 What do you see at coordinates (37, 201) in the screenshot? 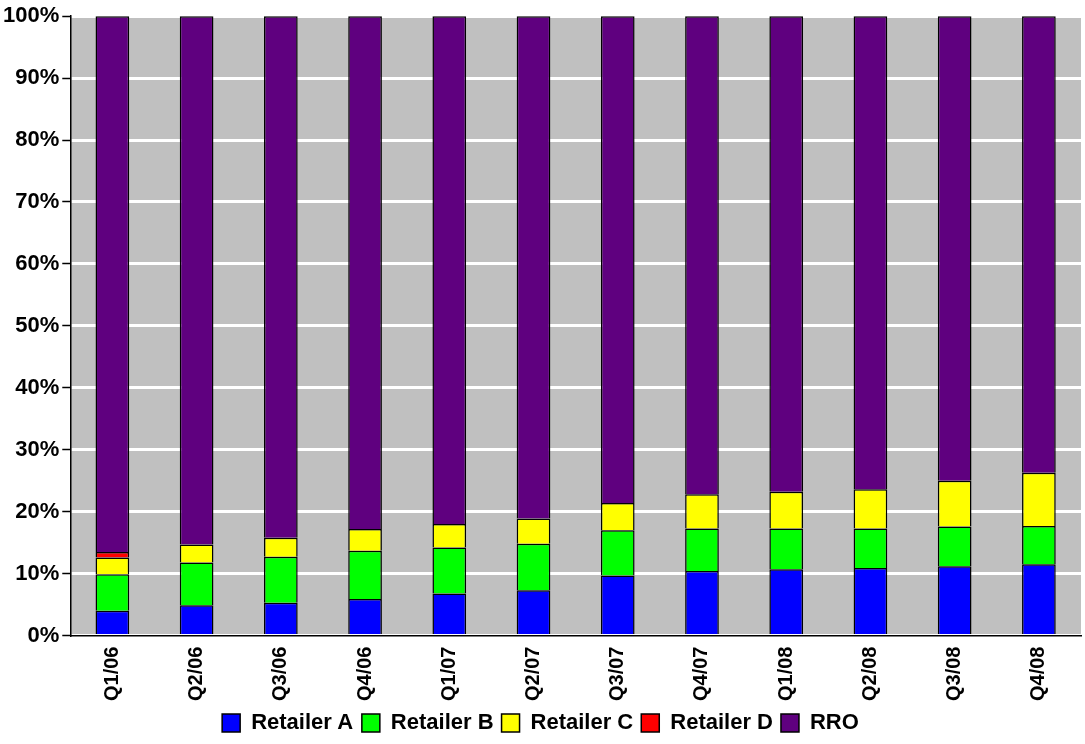
I see `y-tick-label: 70%` at bounding box center [37, 201].